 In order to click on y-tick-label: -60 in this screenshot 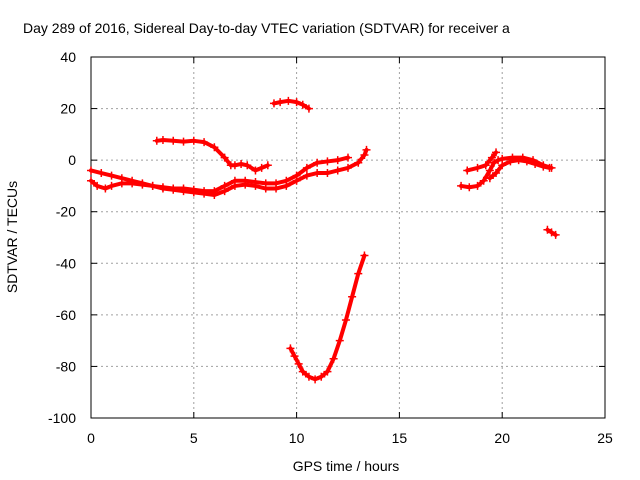, I will do `click(66, 315)`.